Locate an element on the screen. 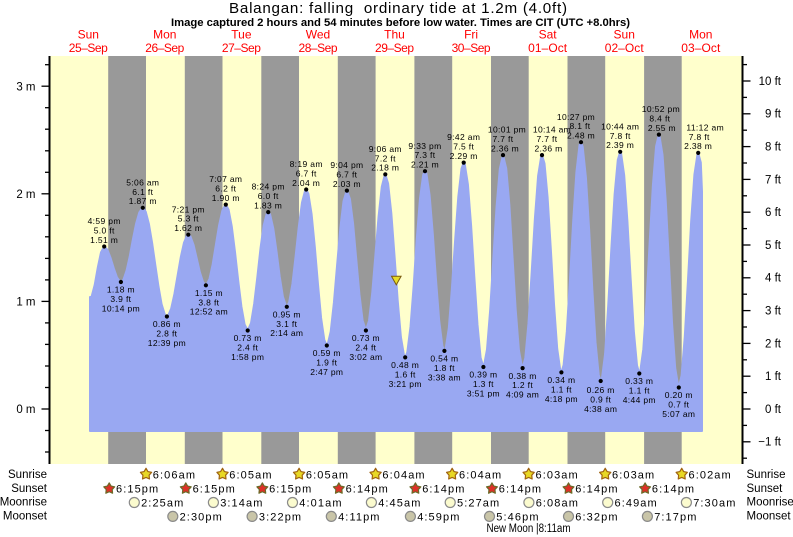 Image resolution: width=793 pixels, height=537 pixels. svg-text: 6:06am is located at coordinates (174, 475).